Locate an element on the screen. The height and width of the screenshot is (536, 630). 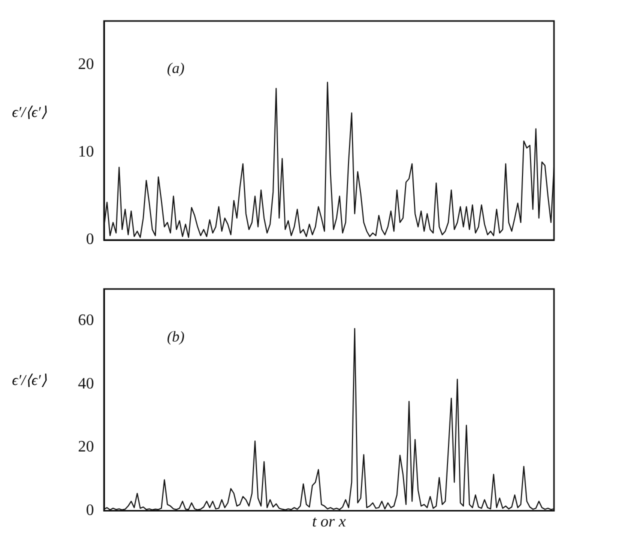
y-tick-label: 10 is located at coordinates (86, 152).